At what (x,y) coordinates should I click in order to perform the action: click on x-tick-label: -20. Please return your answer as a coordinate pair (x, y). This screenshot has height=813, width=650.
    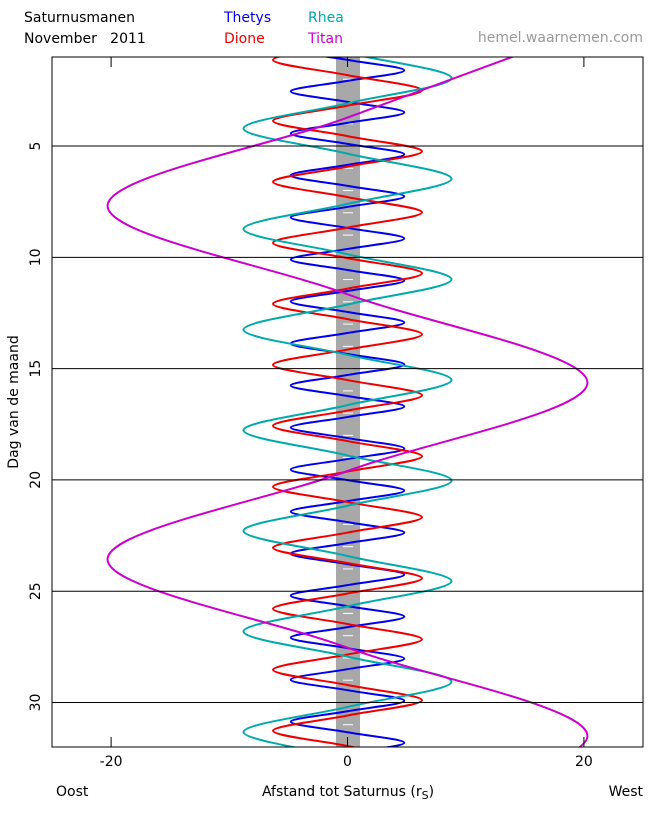
    Looking at the image, I should click on (111, 762).